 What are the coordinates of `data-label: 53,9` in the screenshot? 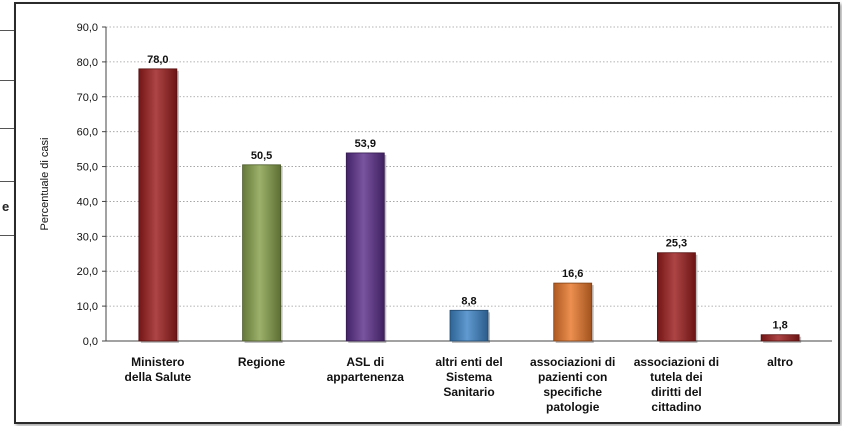 It's located at (365, 144).